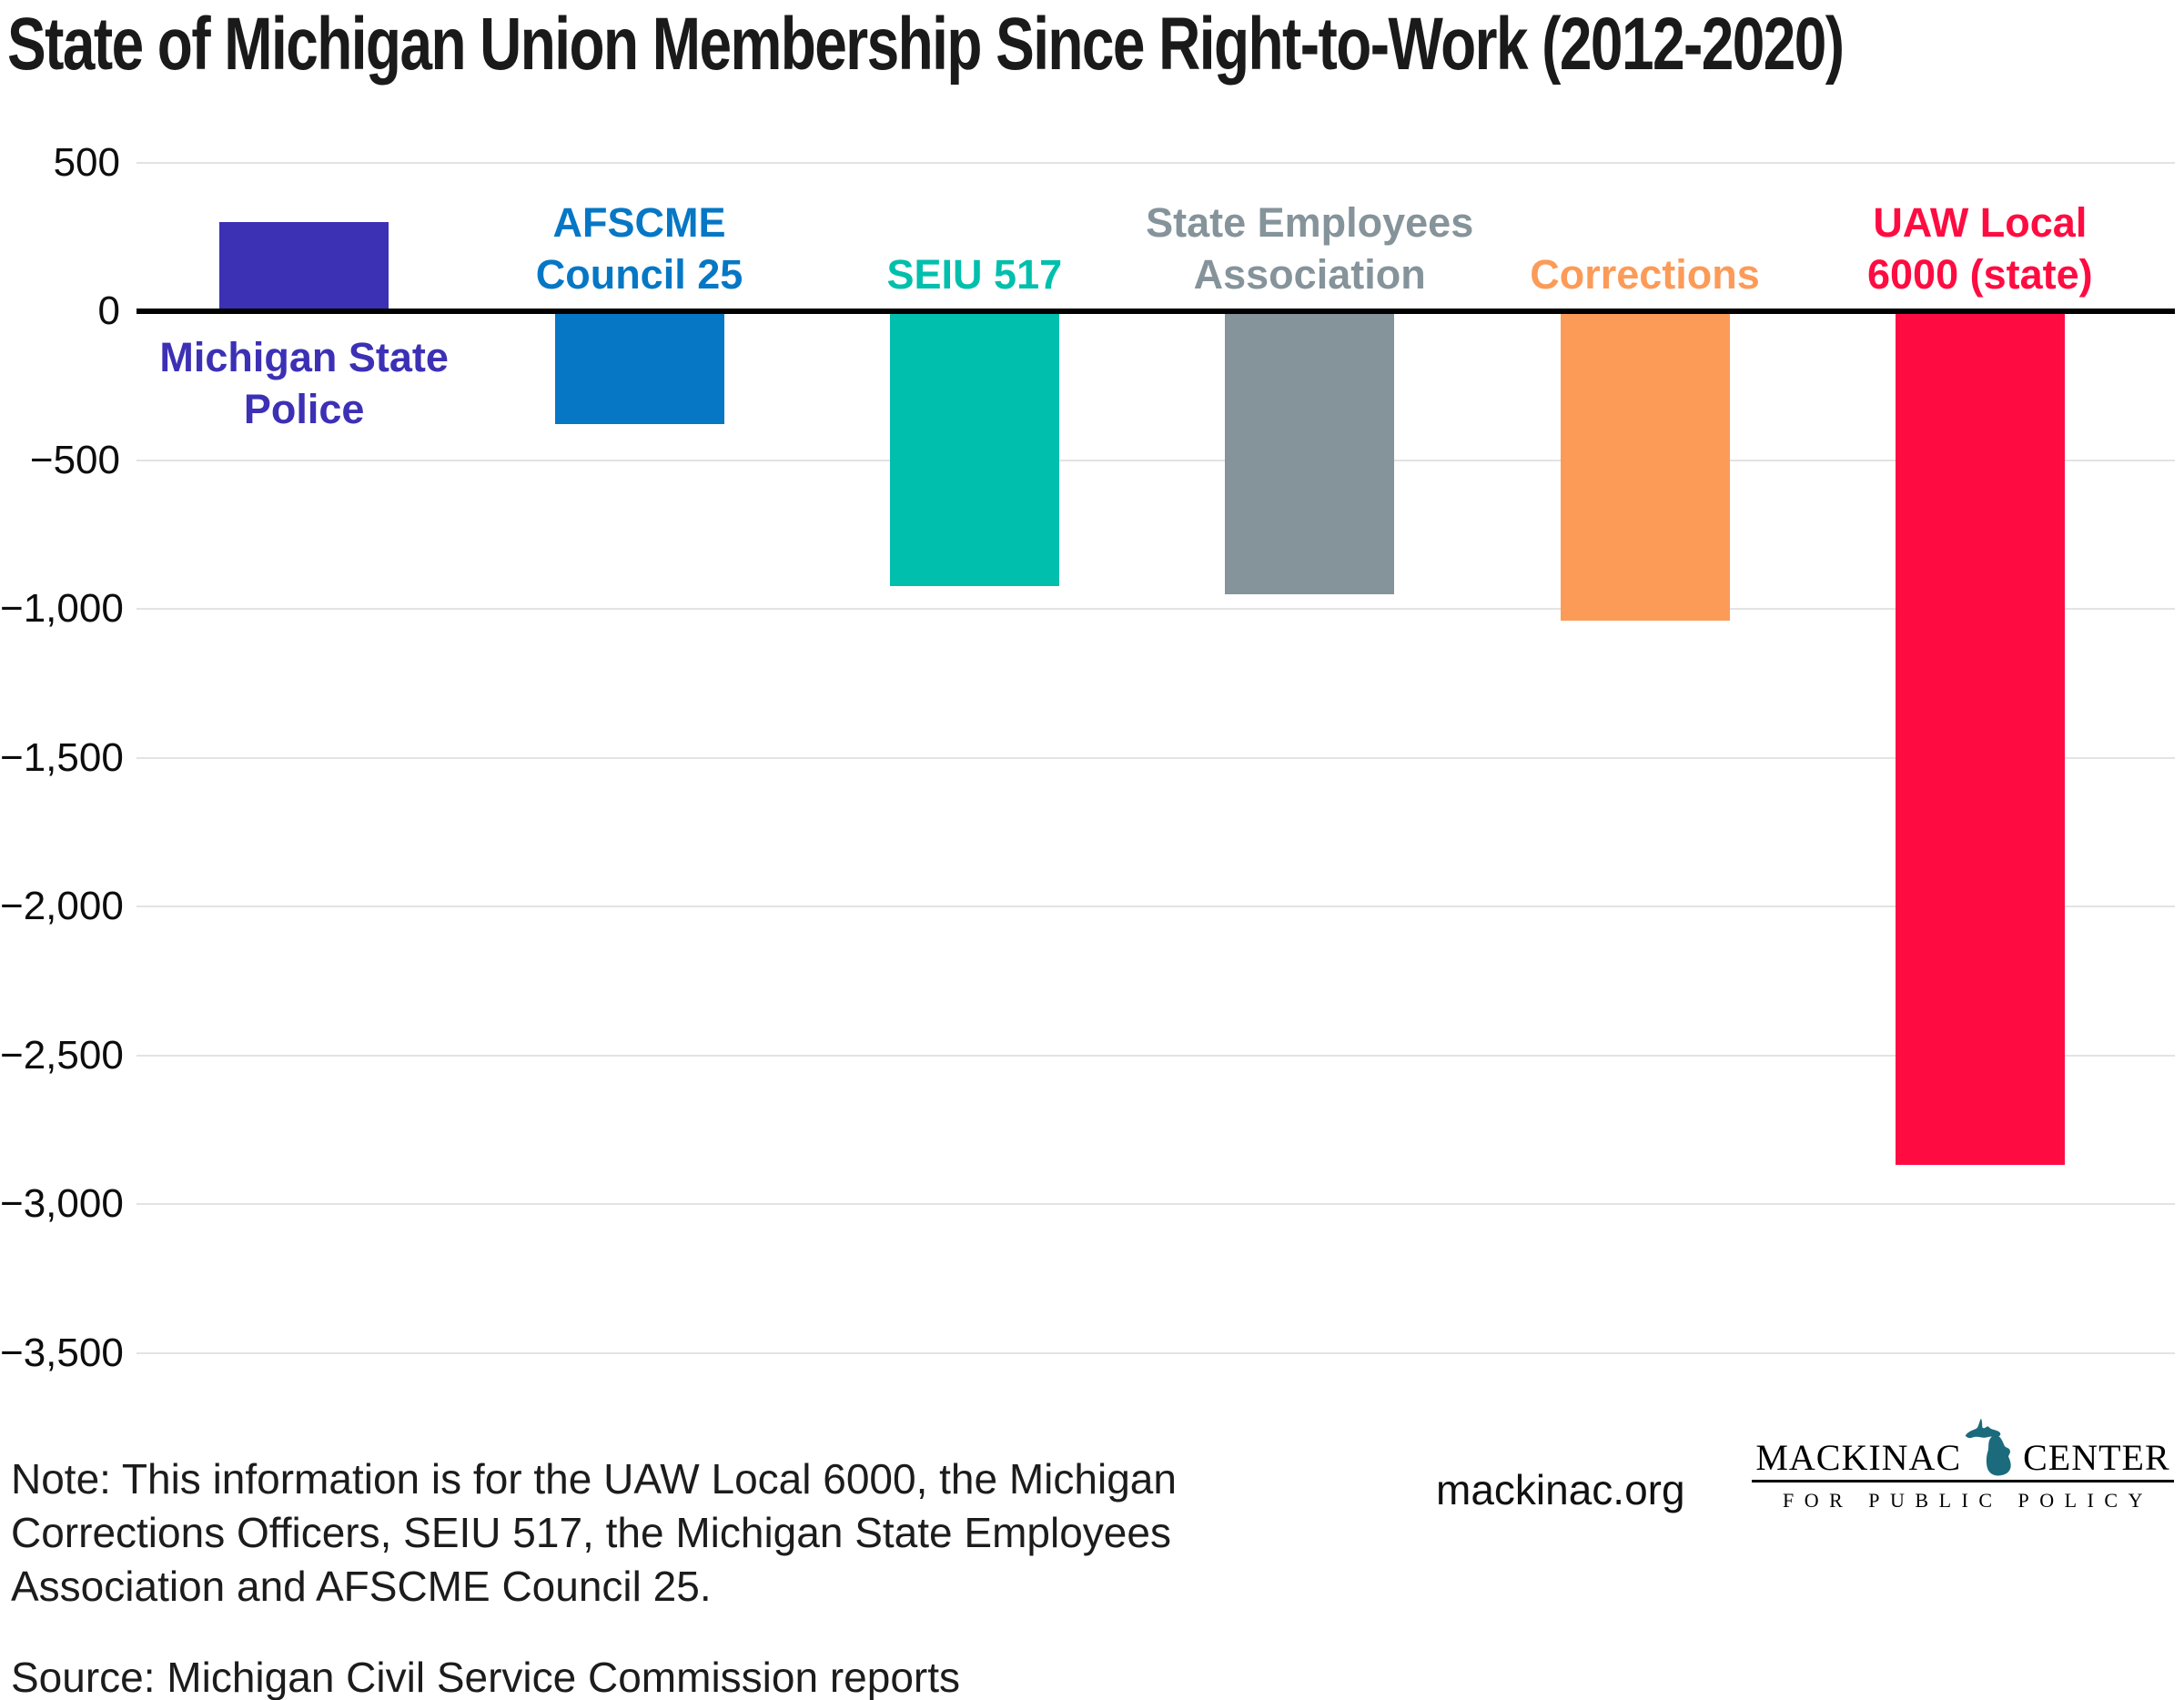  What do you see at coordinates (1310, 452) in the screenshot?
I see `bar-state-employees-association` at bounding box center [1310, 452].